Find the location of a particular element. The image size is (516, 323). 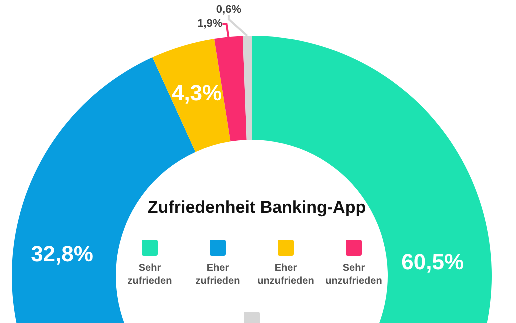

legend-label: Sehr unzufrieden is located at coordinates (354, 275).